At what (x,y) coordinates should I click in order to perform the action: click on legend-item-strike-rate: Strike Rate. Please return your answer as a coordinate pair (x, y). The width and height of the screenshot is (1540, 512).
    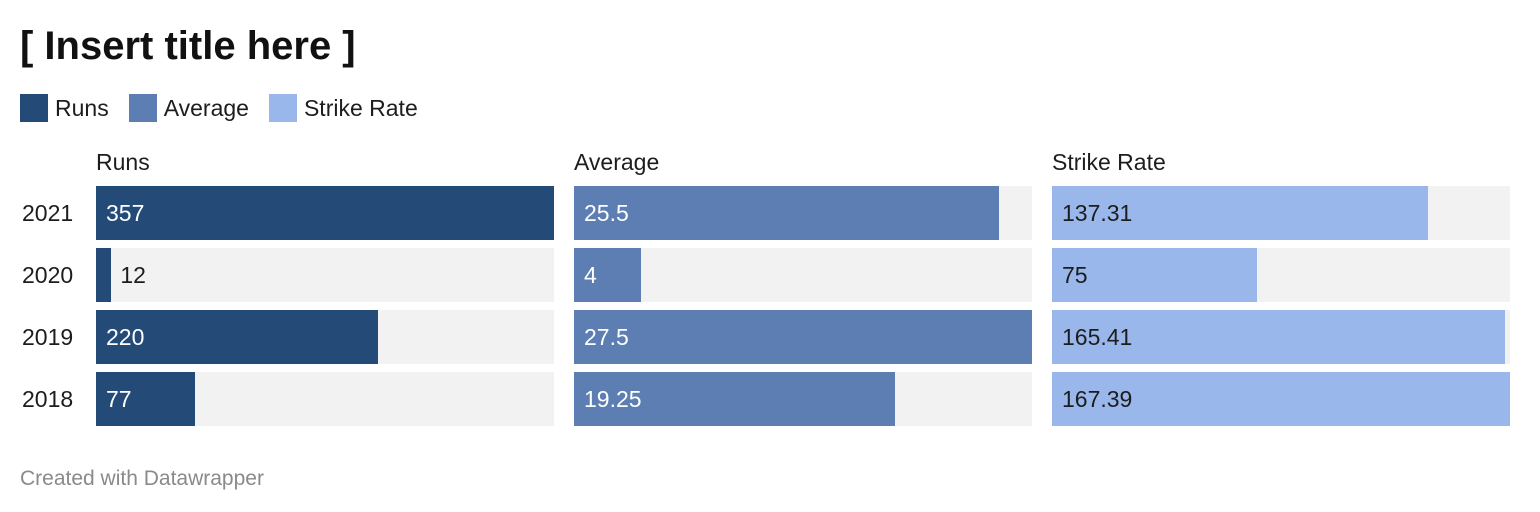
    Looking at the image, I should click on (343, 108).